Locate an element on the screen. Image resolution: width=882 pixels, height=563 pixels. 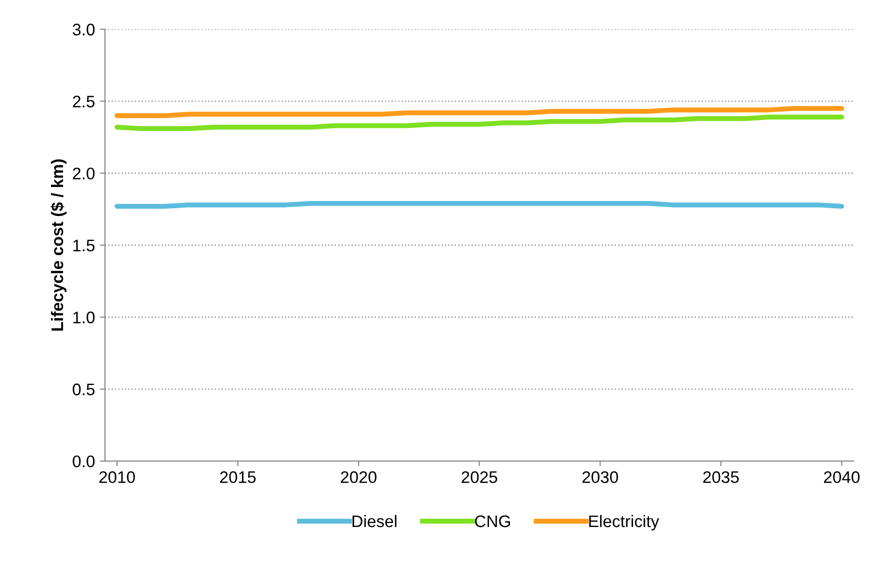
y-tick-label: 1.0 is located at coordinates (84, 318).